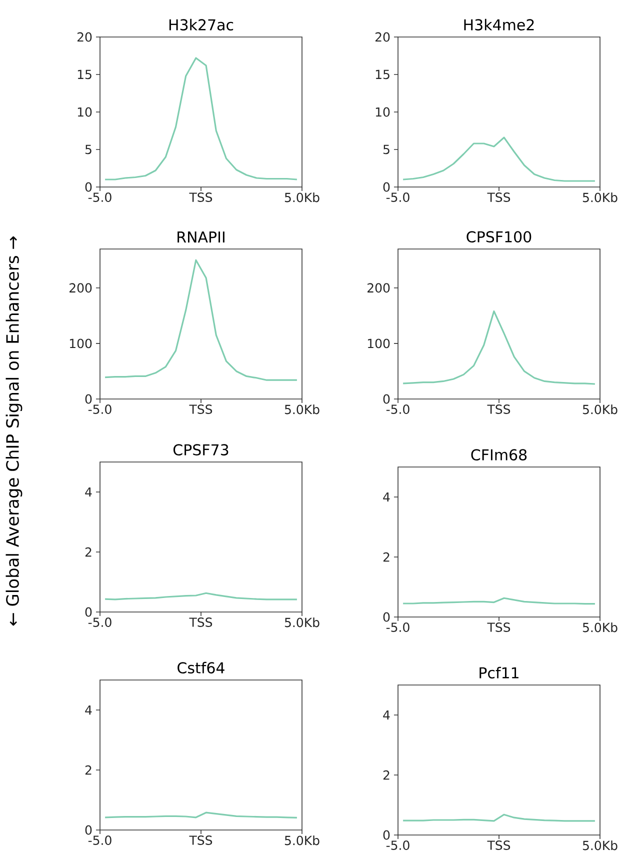 The image size is (622, 862). What do you see at coordinates (201, 668) in the screenshot?
I see `chart-title: Cstf64` at bounding box center [201, 668].